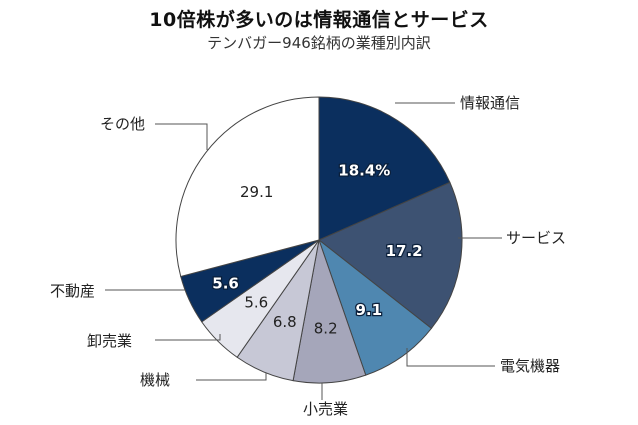 The height and width of the screenshot is (425, 638). I want to click on slice-value-label: 8.2, so click(326, 328).